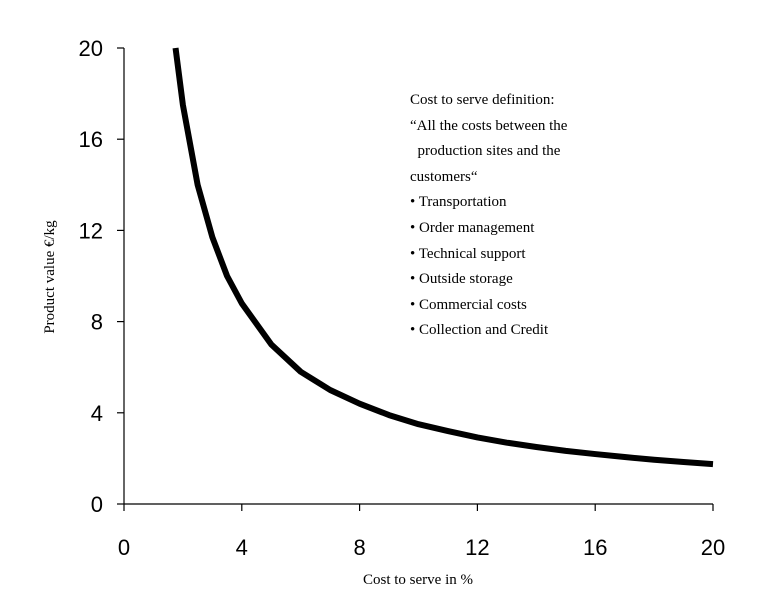  Describe the element at coordinates (468, 304) in the screenshot. I see `annotation-line: • Commercial costs` at that location.